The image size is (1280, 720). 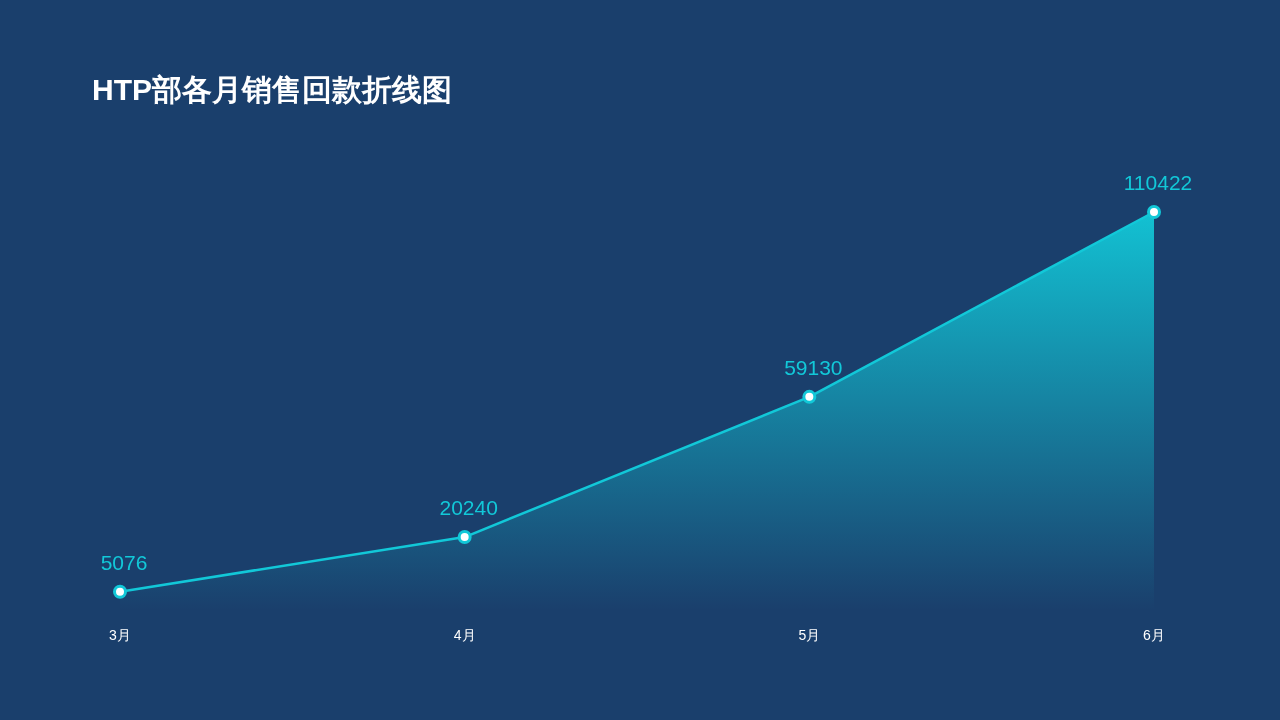 I want to click on x-tick-label: 4月, so click(x=464, y=635).